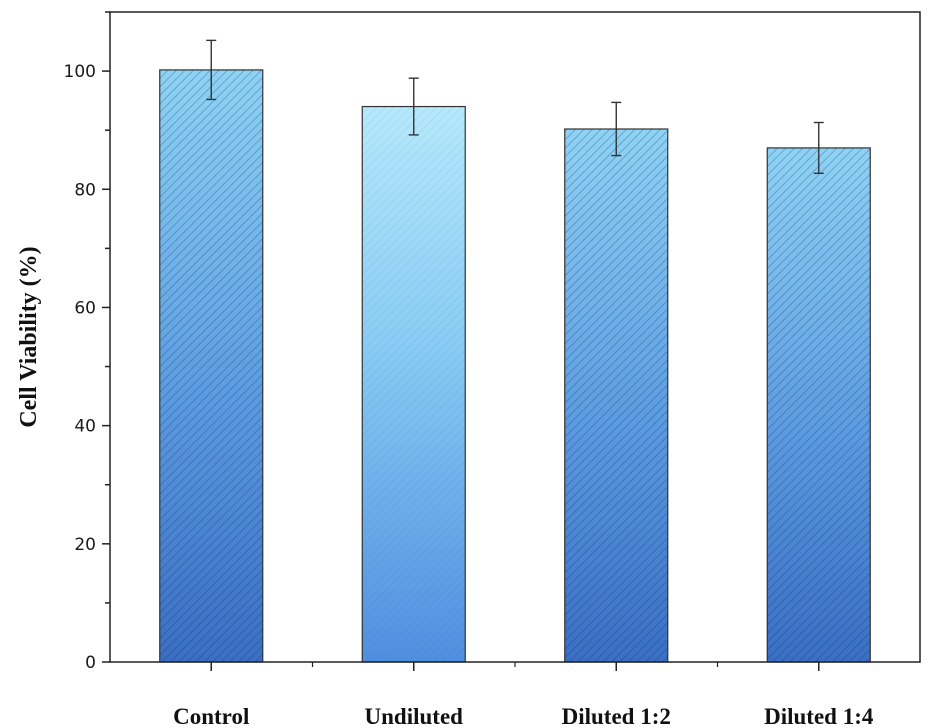  Describe the element at coordinates (85, 545) in the screenshot. I see `y-tick-label: 20` at that location.